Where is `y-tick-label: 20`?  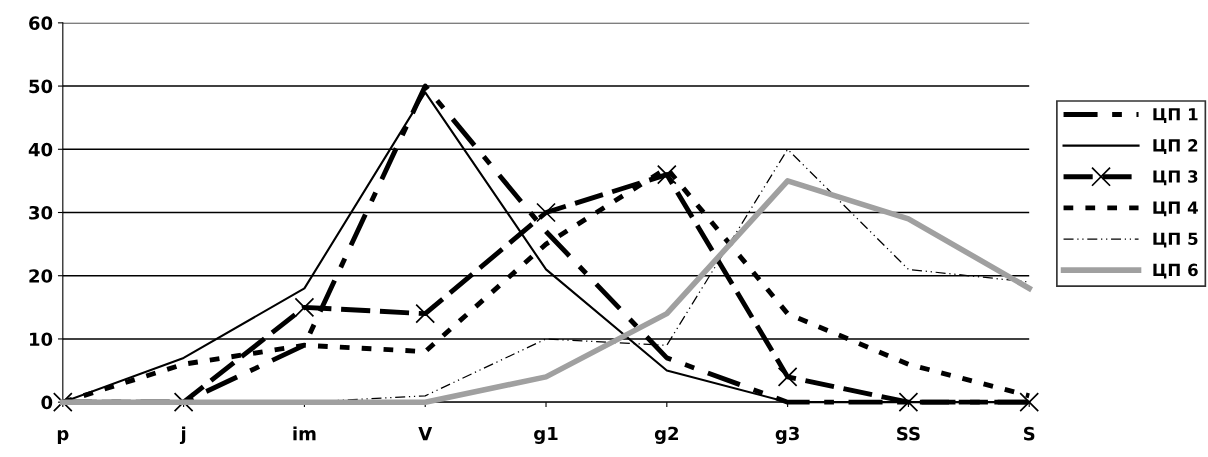 y-tick-label: 20 is located at coordinates (41, 276).